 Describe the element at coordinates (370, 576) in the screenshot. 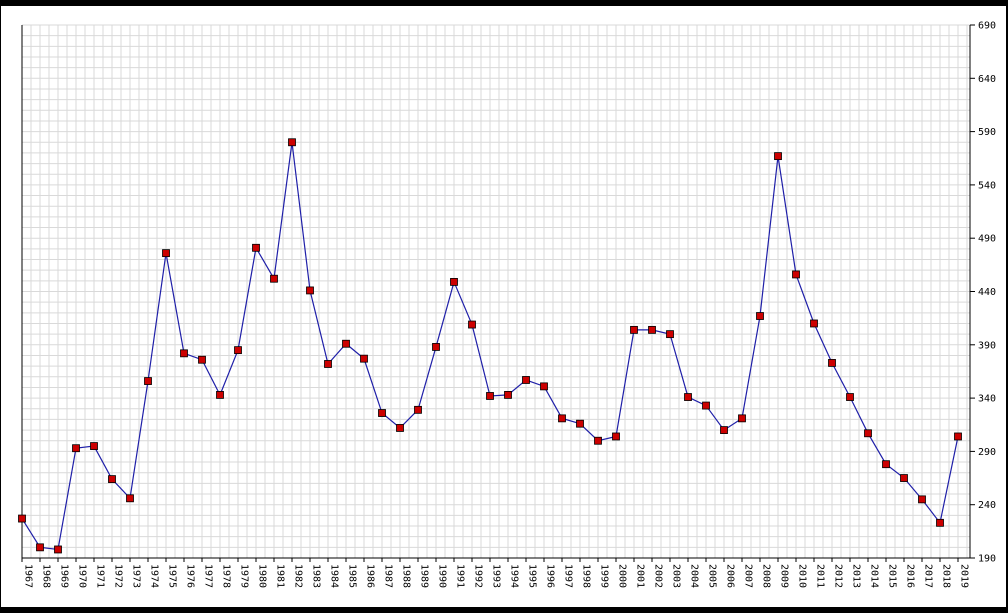

I see `x-tick-label: 1986` at that location.